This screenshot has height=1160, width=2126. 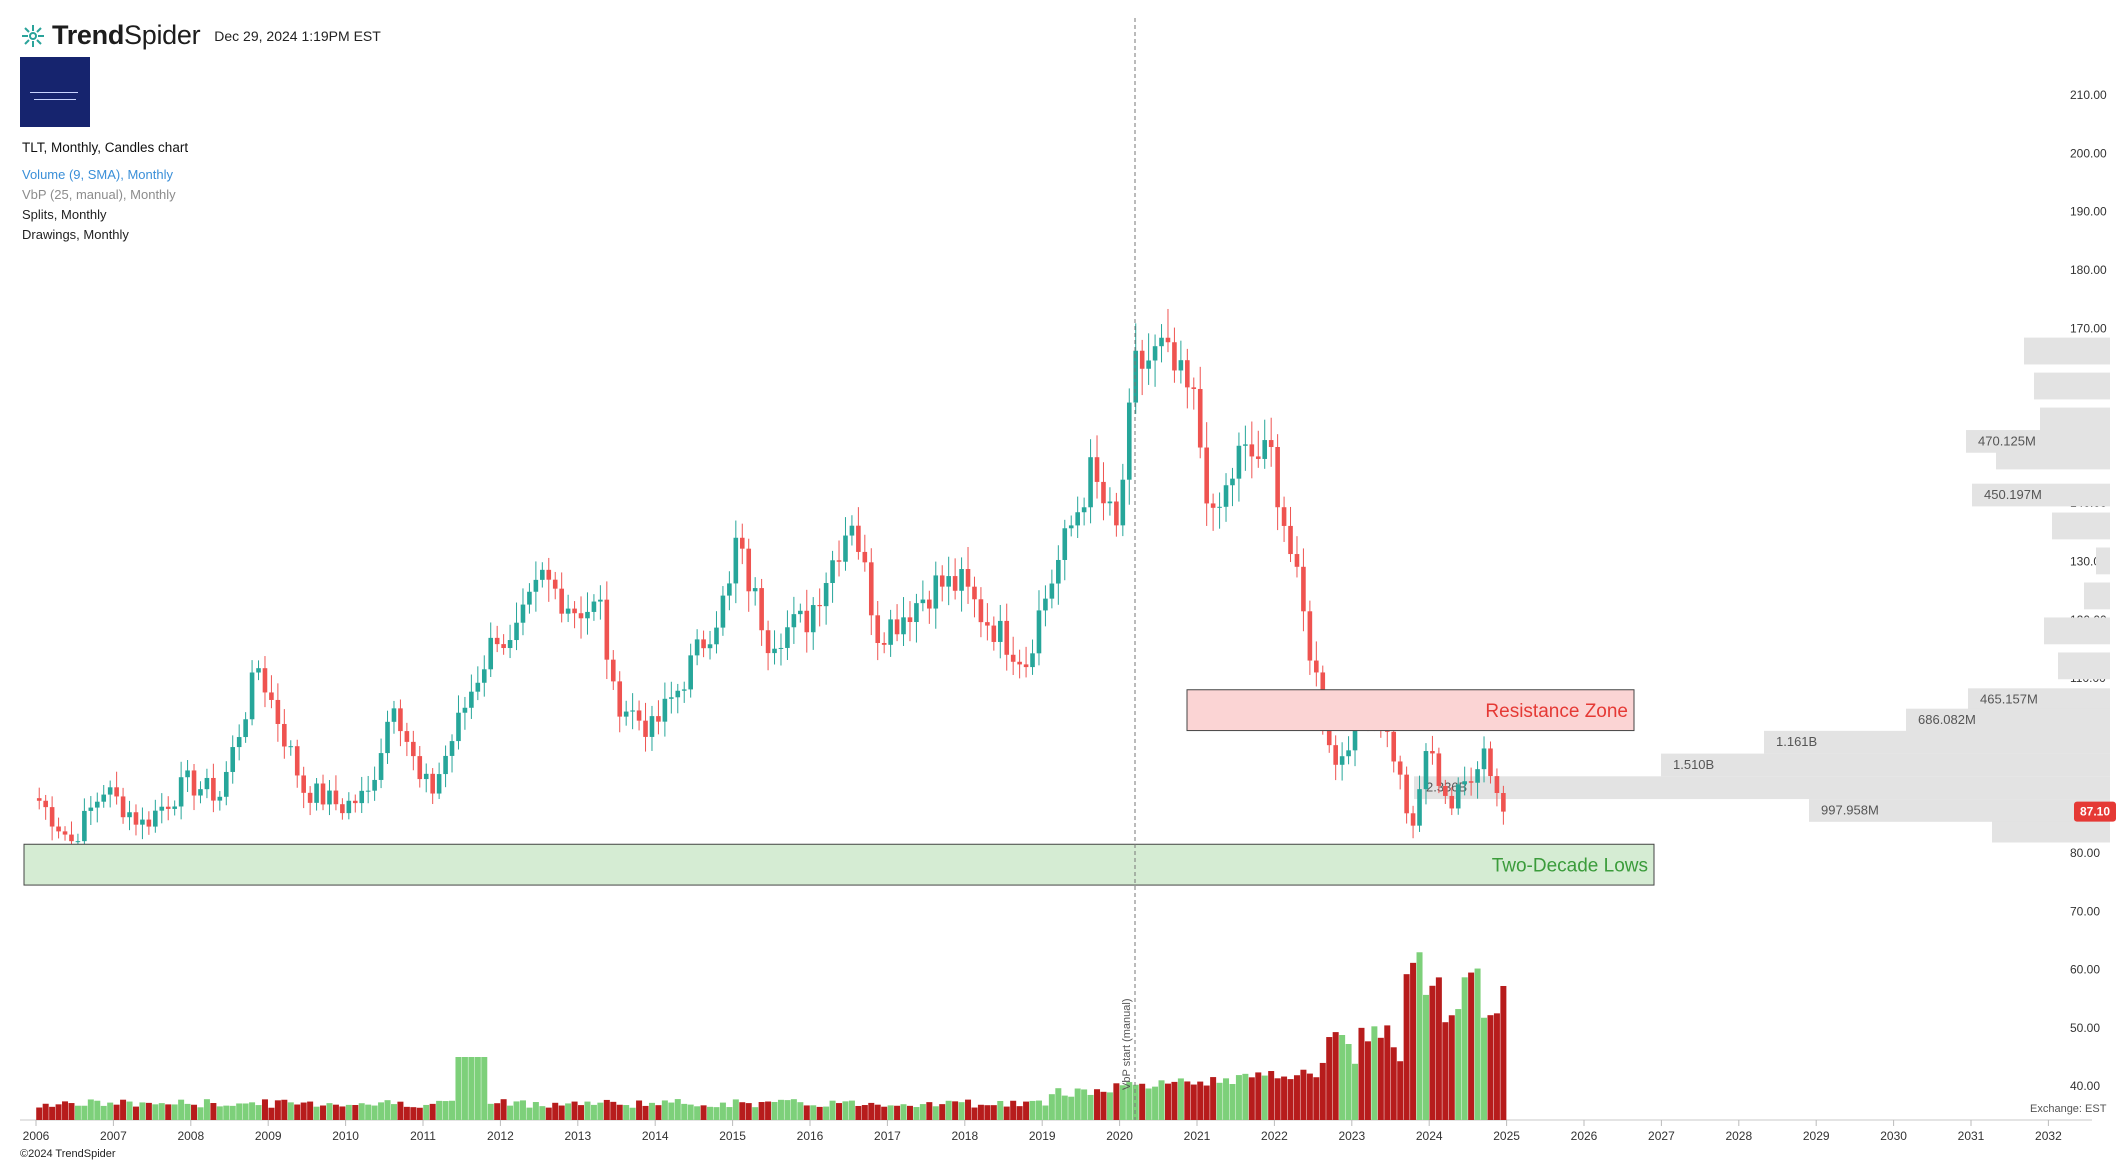 What do you see at coordinates (2085, 970) in the screenshot?
I see `y-tick-label: 60.00` at bounding box center [2085, 970].